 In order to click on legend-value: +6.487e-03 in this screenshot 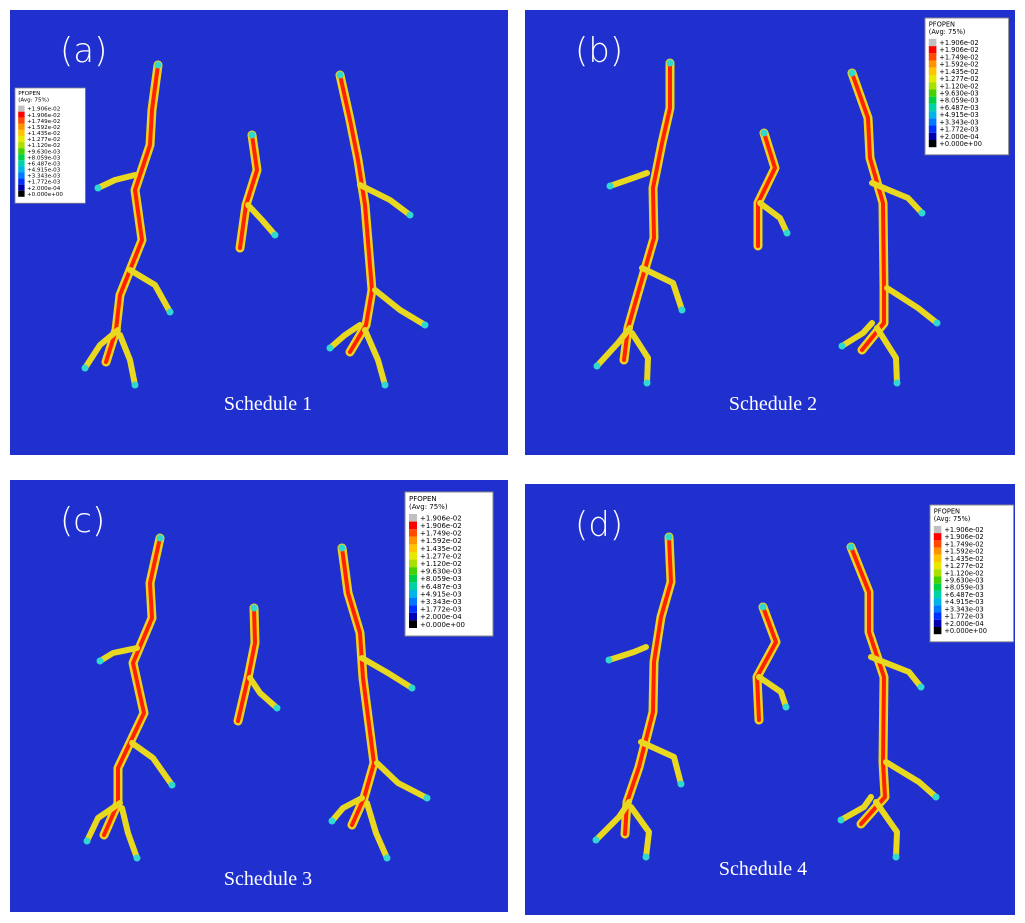, I will do `click(441, 587)`.